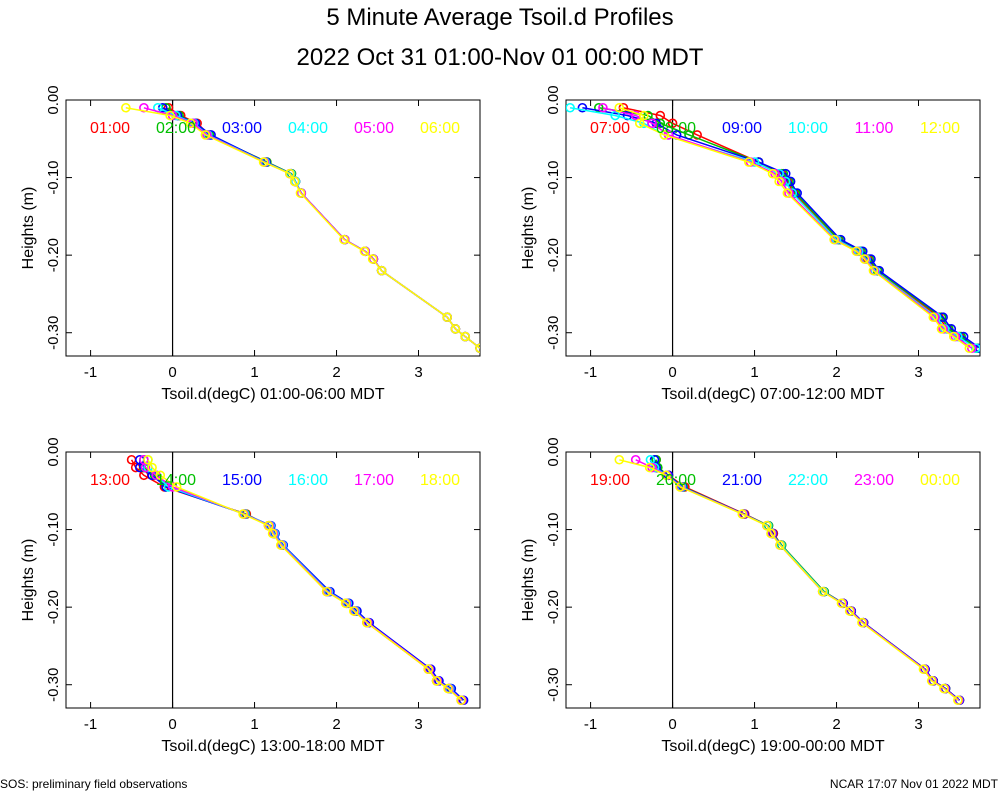  I want to click on legend-label: 16:00, so click(308, 480).